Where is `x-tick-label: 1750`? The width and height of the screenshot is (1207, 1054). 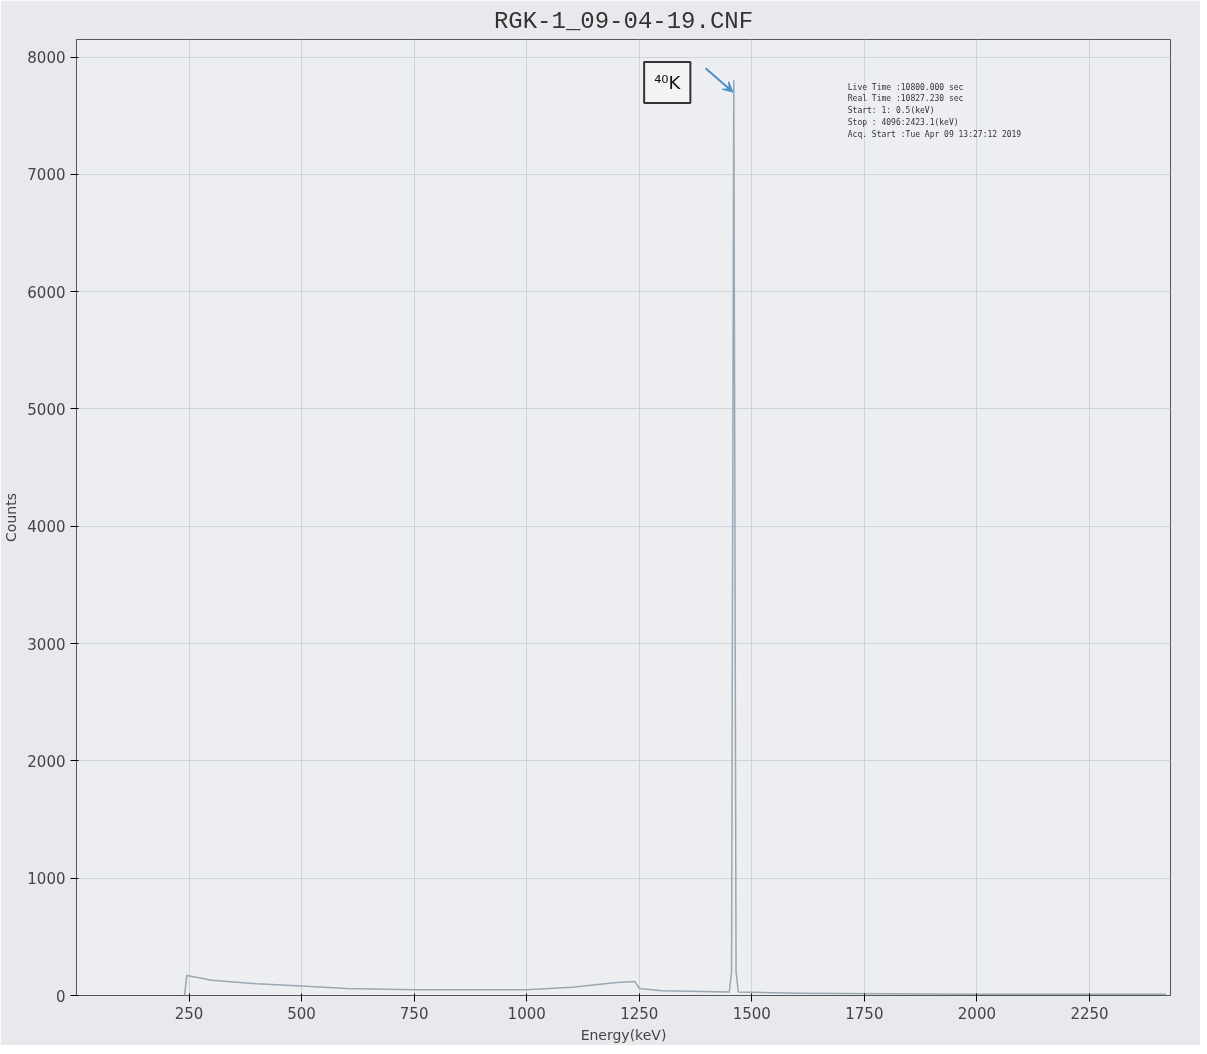
x-tick-label: 1750 is located at coordinates (864, 1013).